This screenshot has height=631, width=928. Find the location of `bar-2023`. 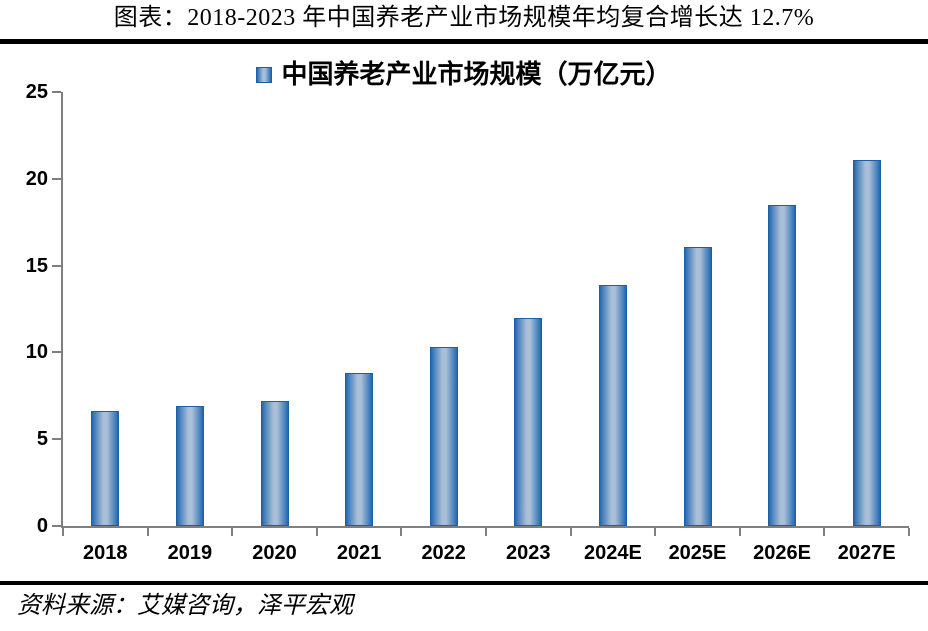

bar-2023 is located at coordinates (528, 421).